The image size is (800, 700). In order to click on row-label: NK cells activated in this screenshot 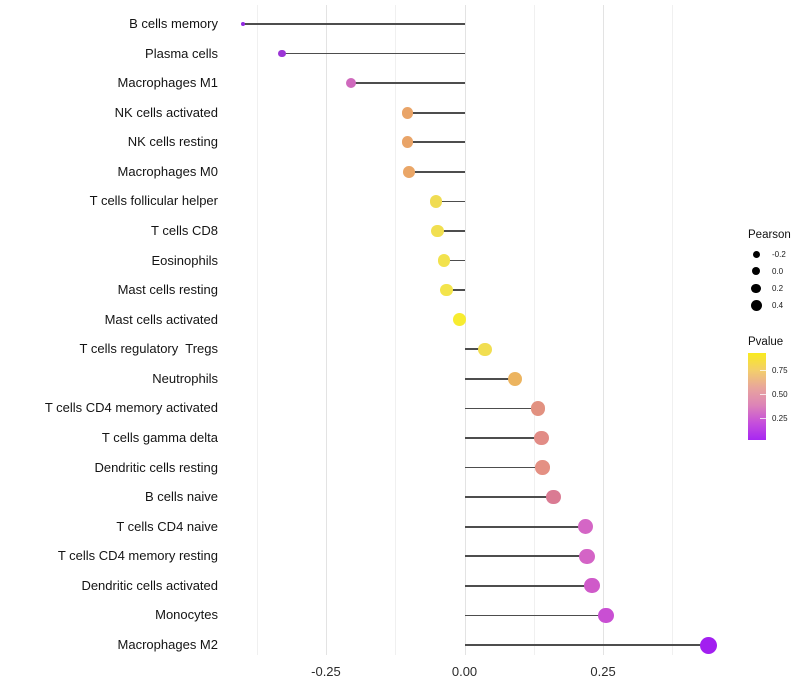, I will do `click(166, 112)`.